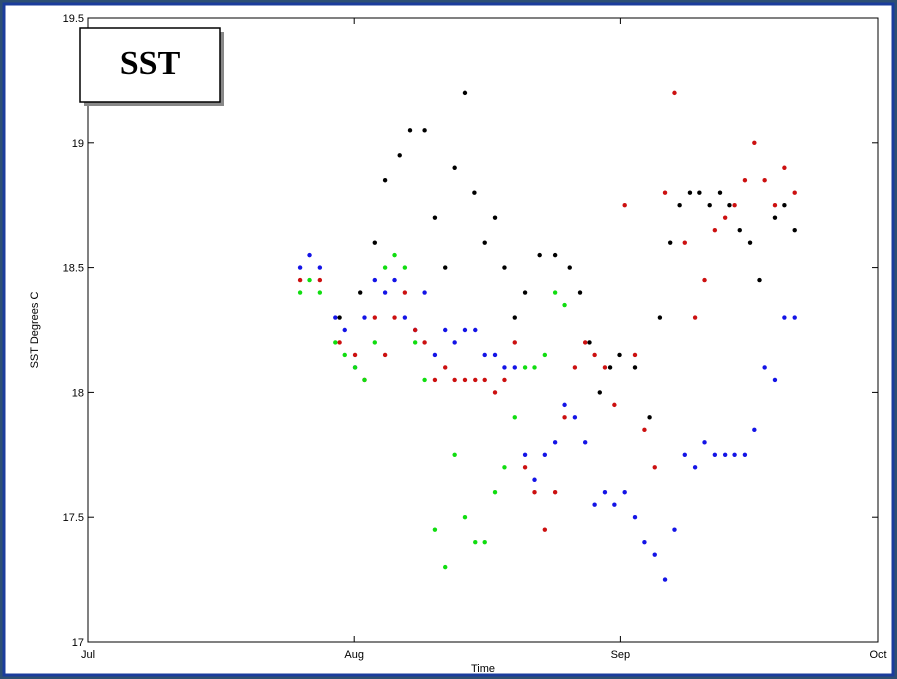 This screenshot has height=679, width=897. Describe the element at coordinates (73, 19) in the screenshot. I see `y-tick-label: 19.5` at that location.